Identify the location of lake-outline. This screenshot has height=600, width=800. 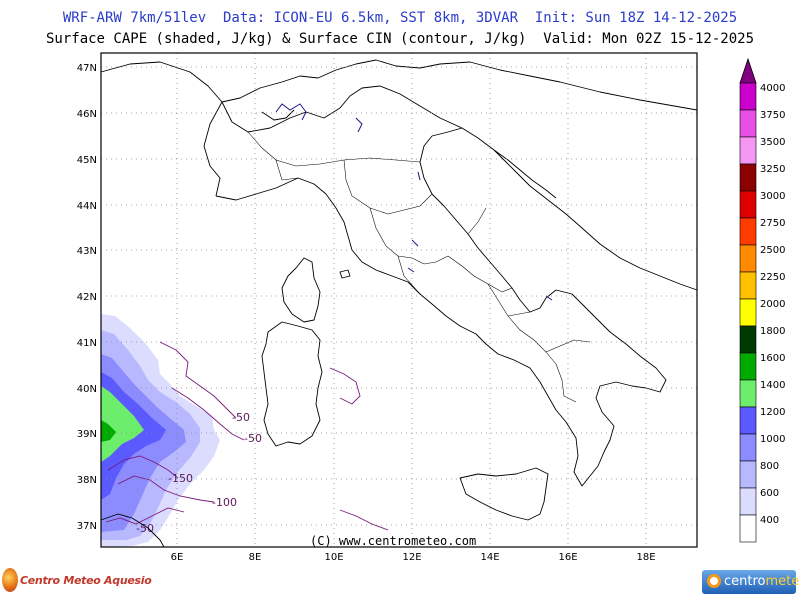
(278, 115).